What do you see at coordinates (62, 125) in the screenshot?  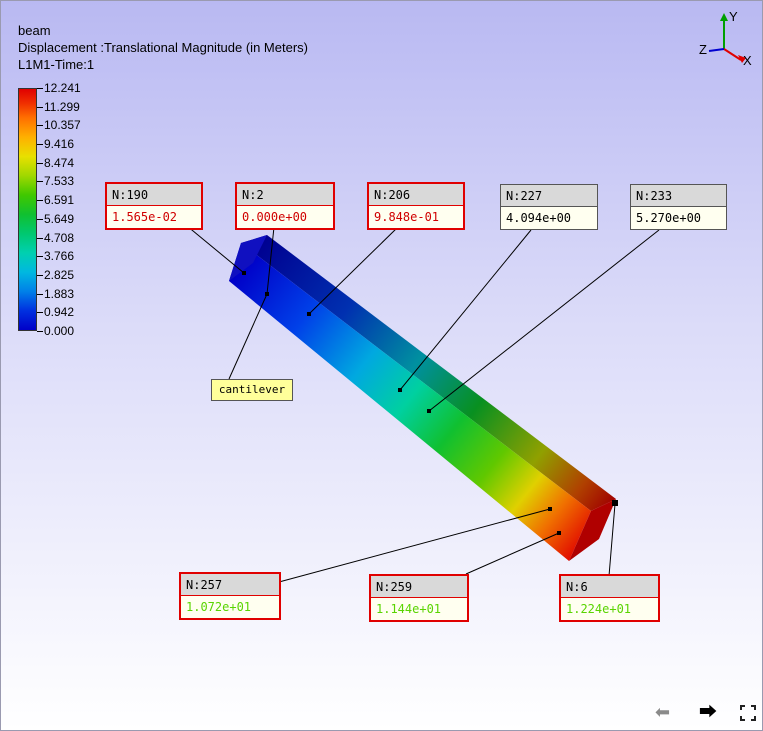 I see `legend-tick-label: 10.357` at bounding box center [62, 125].